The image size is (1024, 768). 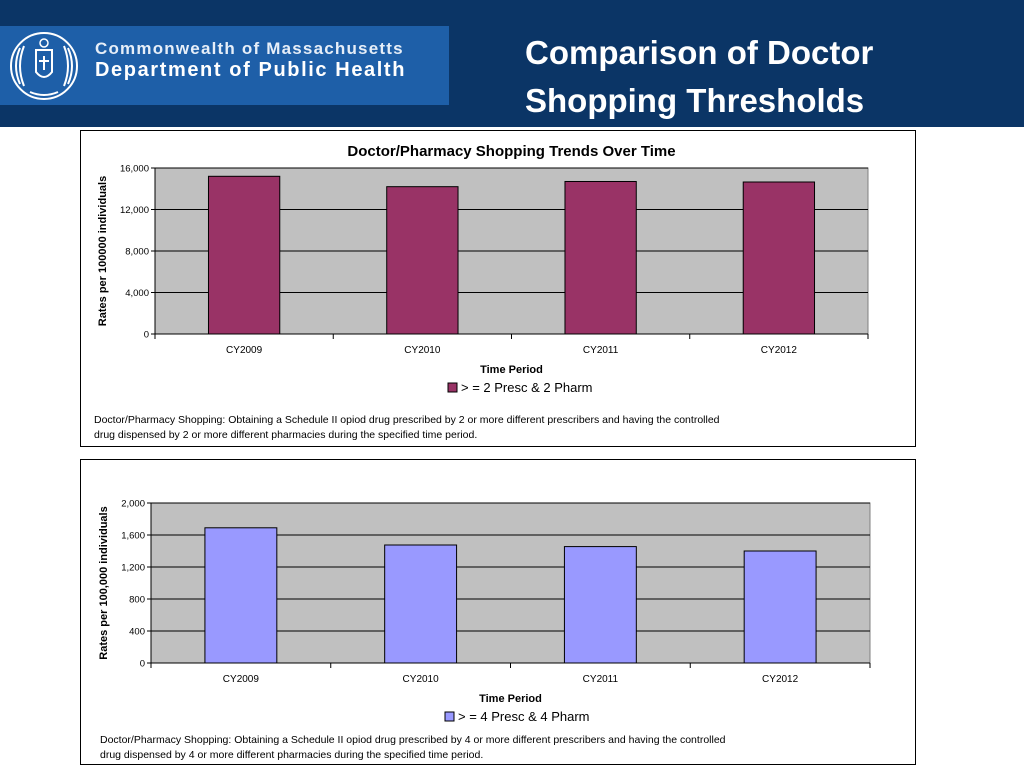 I want to click on chart-2-x-tick-label: CY2011, so click(x=601, y=679).